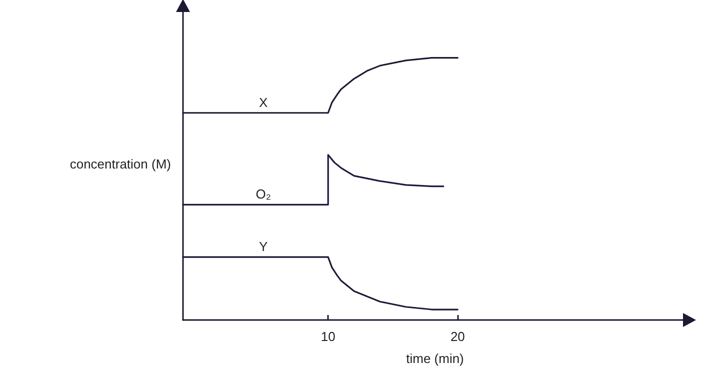  What do you see at coordinates (435, 358) in the screenshot?
I see `x-axis-title: time (min)` at bounding box center [435, 358].